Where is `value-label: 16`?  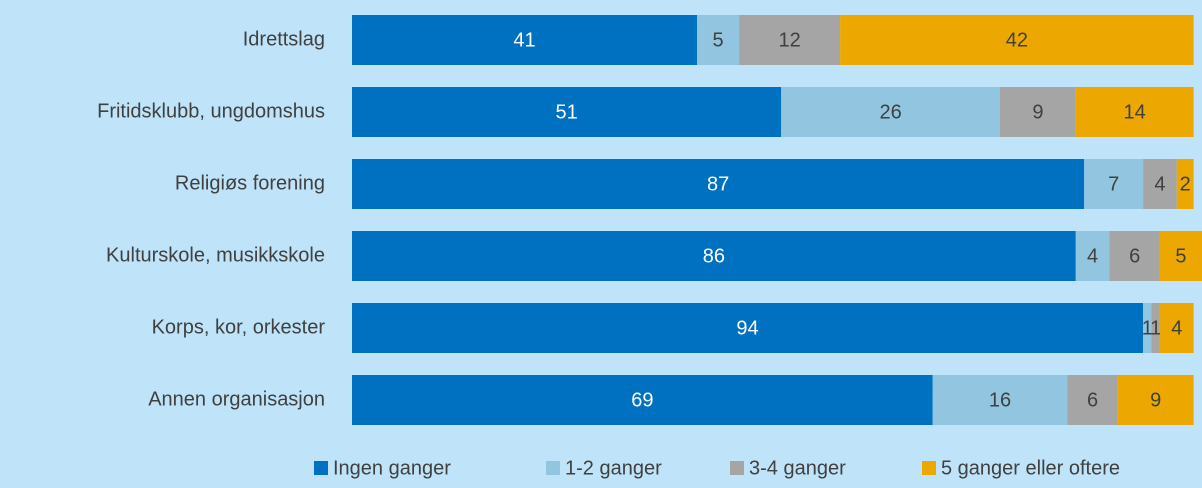
value-label: 16 is located at coordinates (1000, 400).